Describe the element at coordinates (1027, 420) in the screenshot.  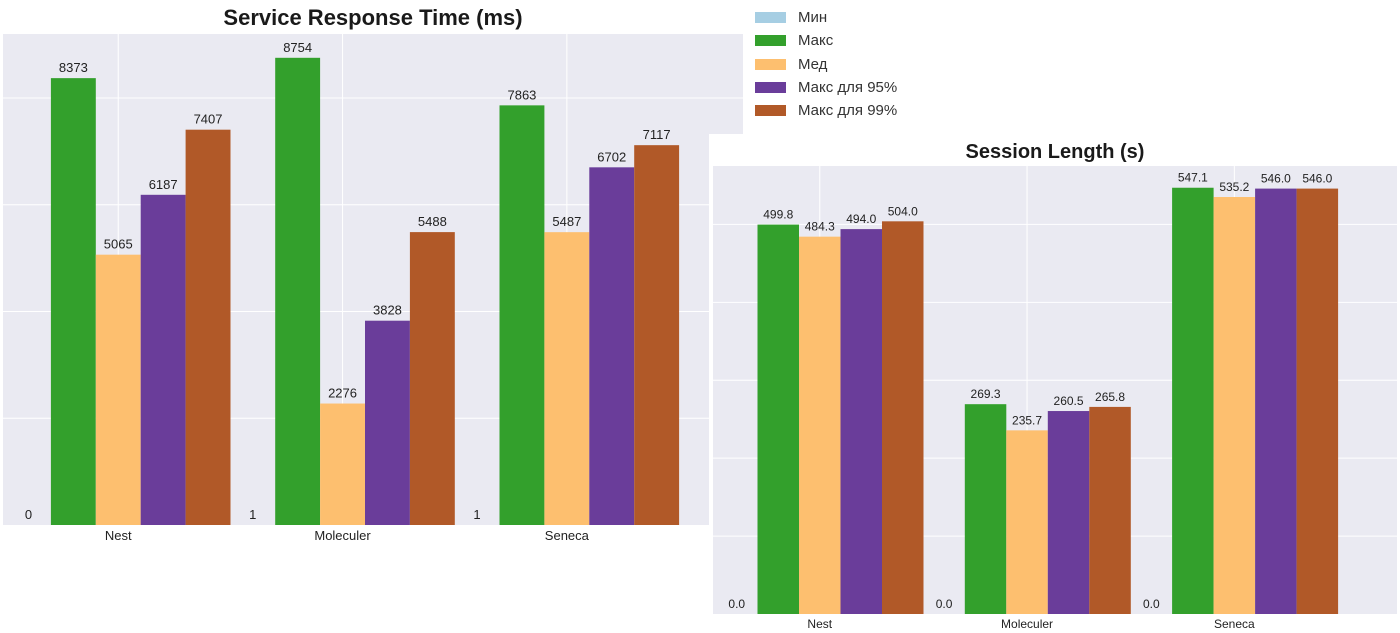
I see `data-label: 235.7` at that location.